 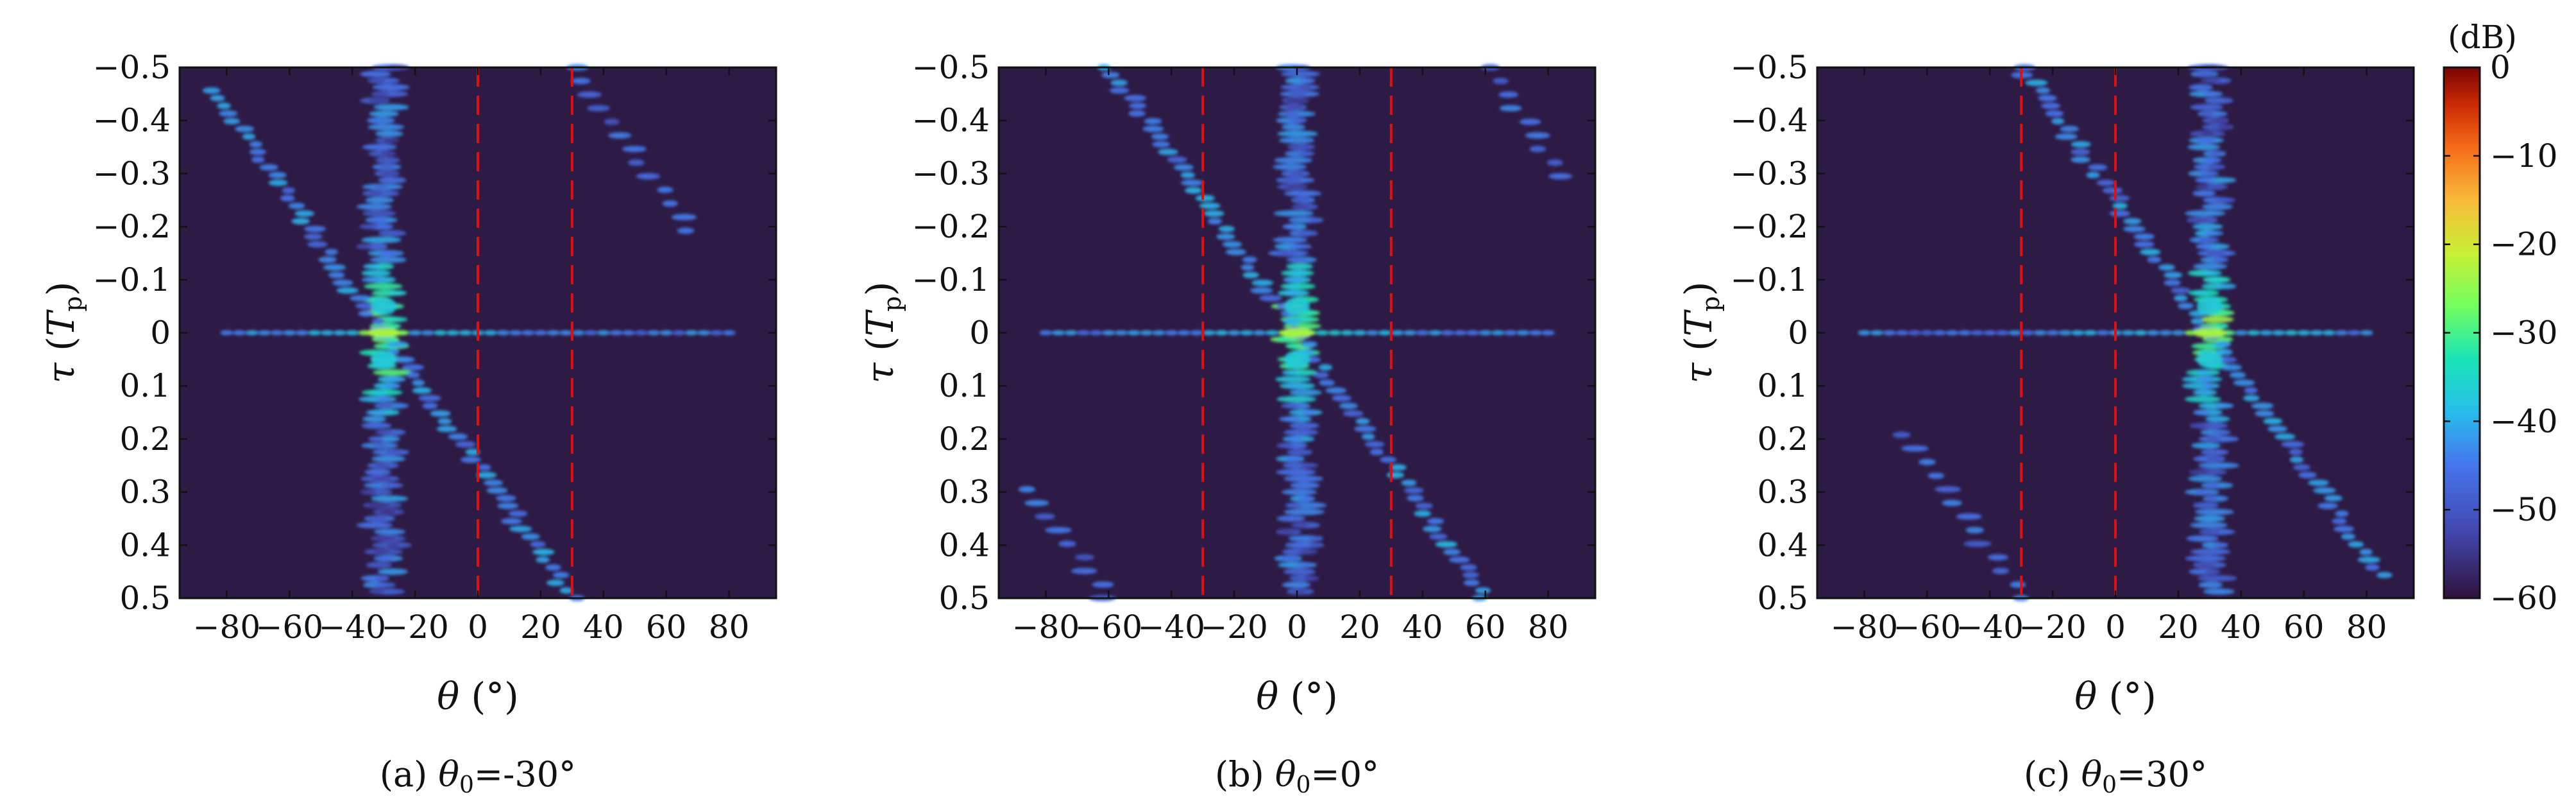 I want to click on colorbar-tick-label: −20, so click(x=2524, y=245).